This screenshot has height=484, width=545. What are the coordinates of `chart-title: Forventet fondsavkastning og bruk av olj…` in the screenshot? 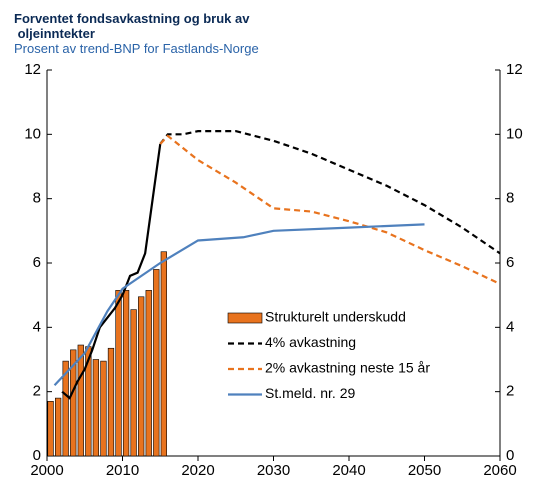 It's located at (132, 26).